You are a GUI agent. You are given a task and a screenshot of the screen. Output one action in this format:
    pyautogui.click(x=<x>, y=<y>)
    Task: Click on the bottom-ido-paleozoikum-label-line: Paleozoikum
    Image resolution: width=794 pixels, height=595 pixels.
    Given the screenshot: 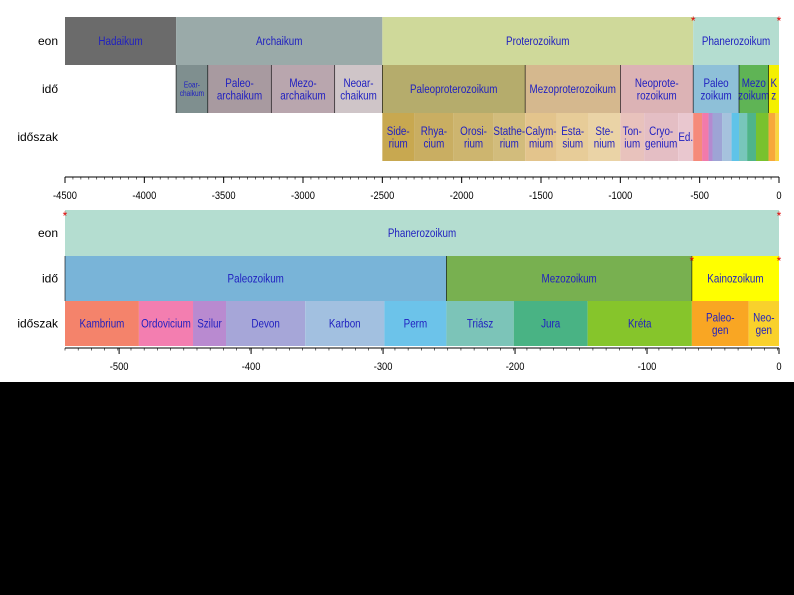 What is the action you would take?
    pyautogui.click(x=256, y=279)
    